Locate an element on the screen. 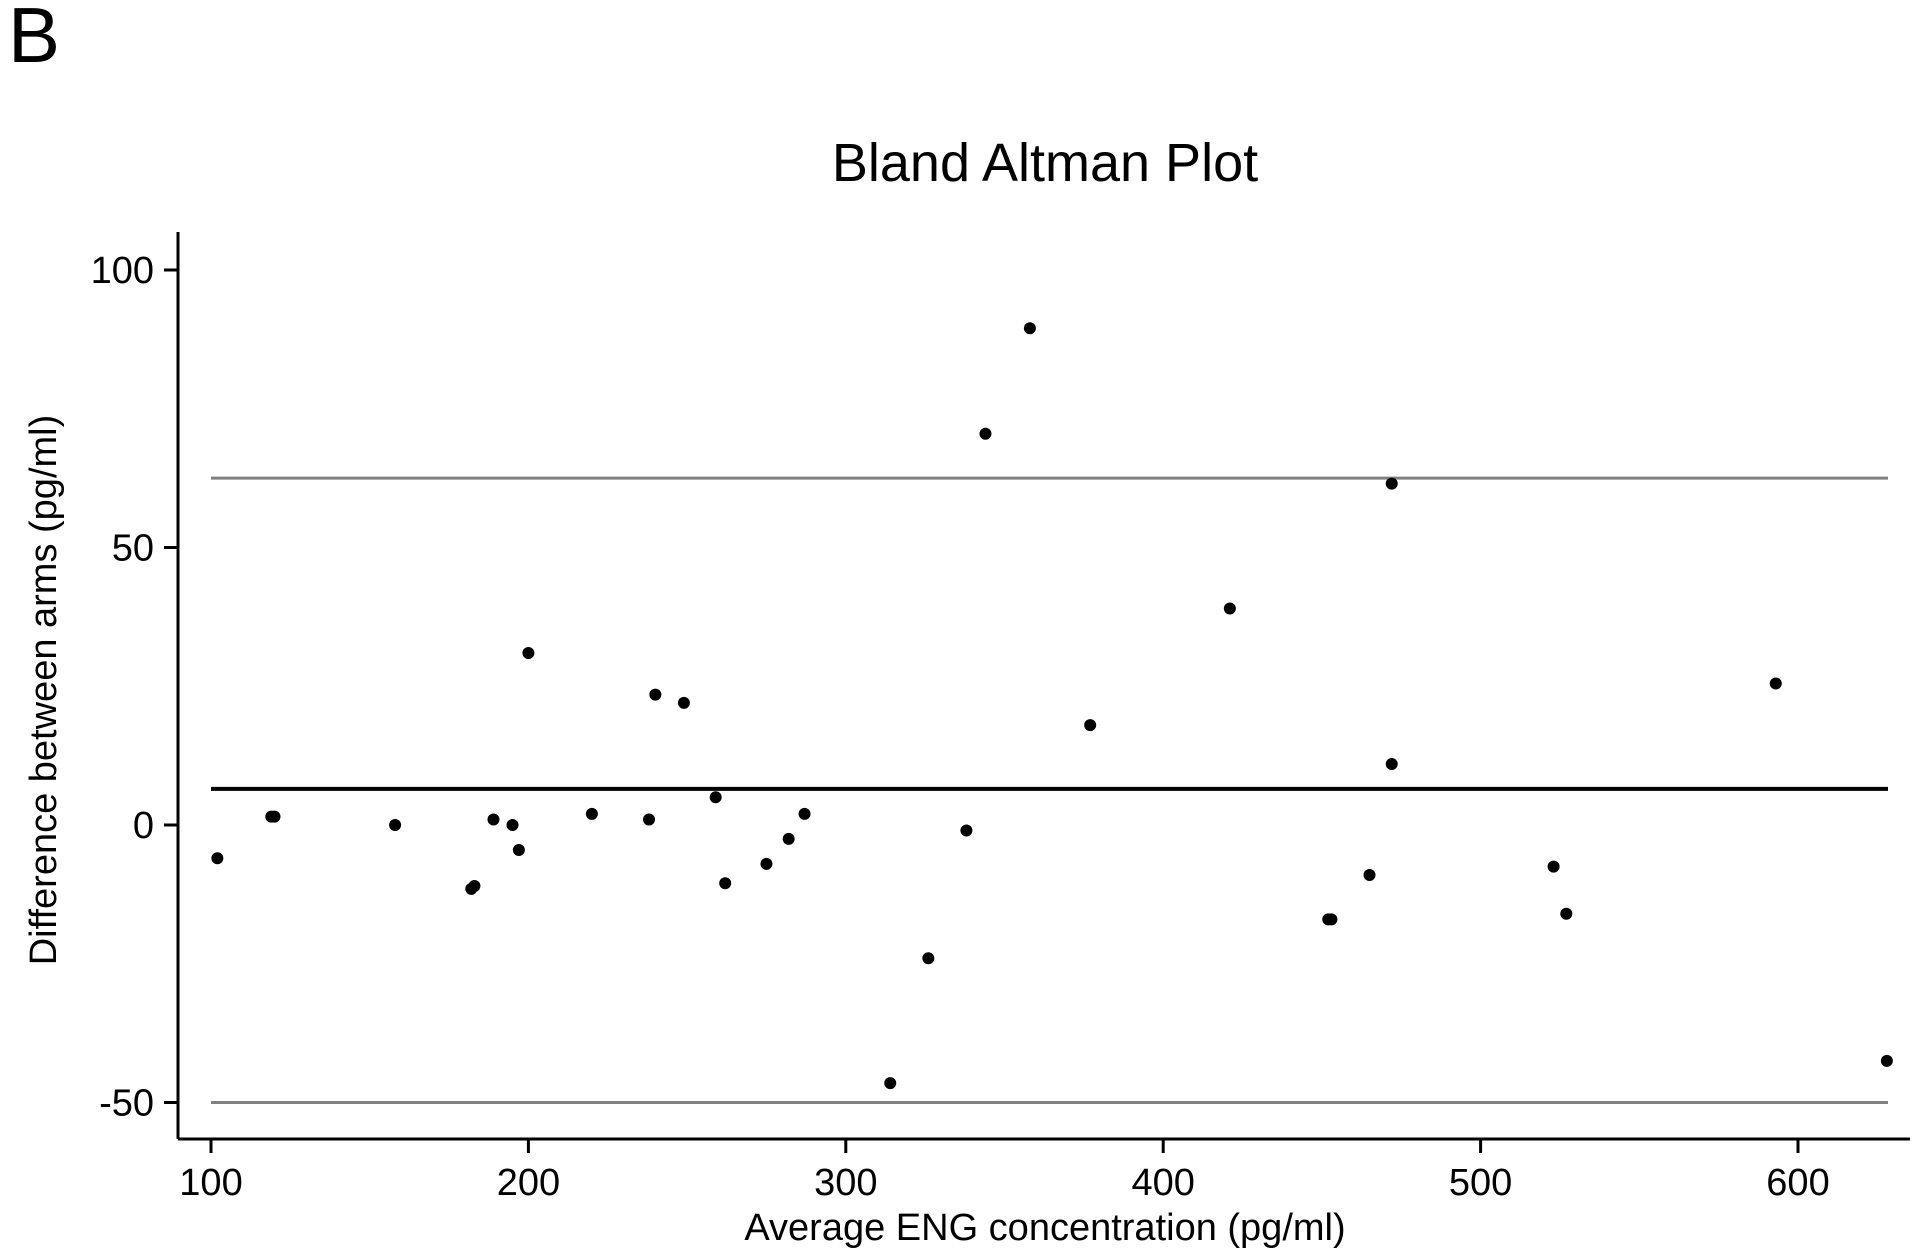 This screenshot has width=1920, height=1256. panel-label: B is located at coordinates (34, 39).